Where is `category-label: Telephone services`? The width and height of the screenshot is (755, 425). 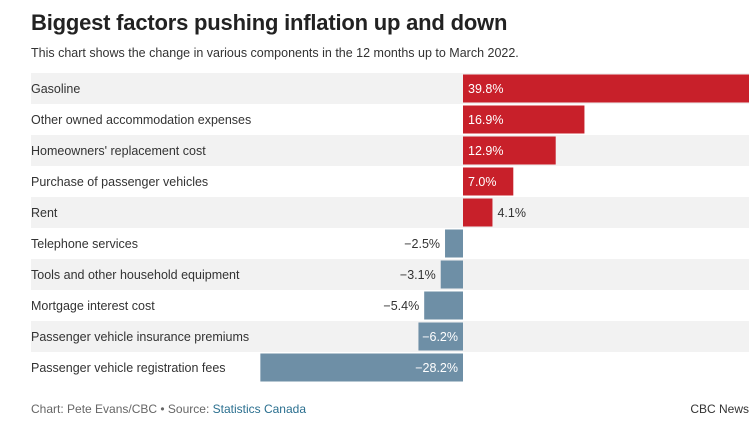
category-label: Telephone services is located at coordinates (84, 244).